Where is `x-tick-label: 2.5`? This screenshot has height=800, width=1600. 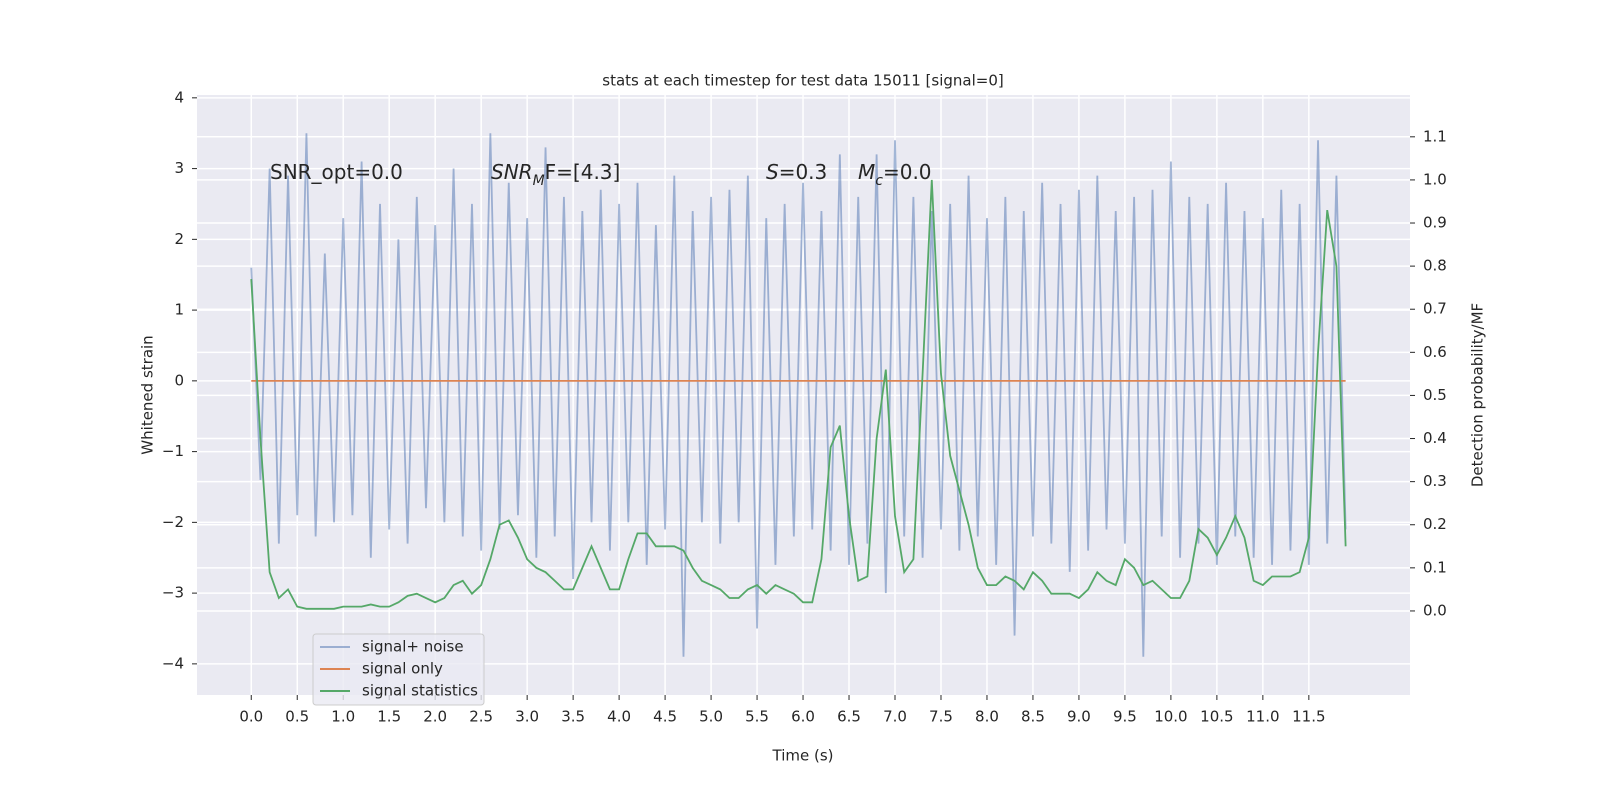
x-tick-label: 2.5 is located at coordinates (481, 717).